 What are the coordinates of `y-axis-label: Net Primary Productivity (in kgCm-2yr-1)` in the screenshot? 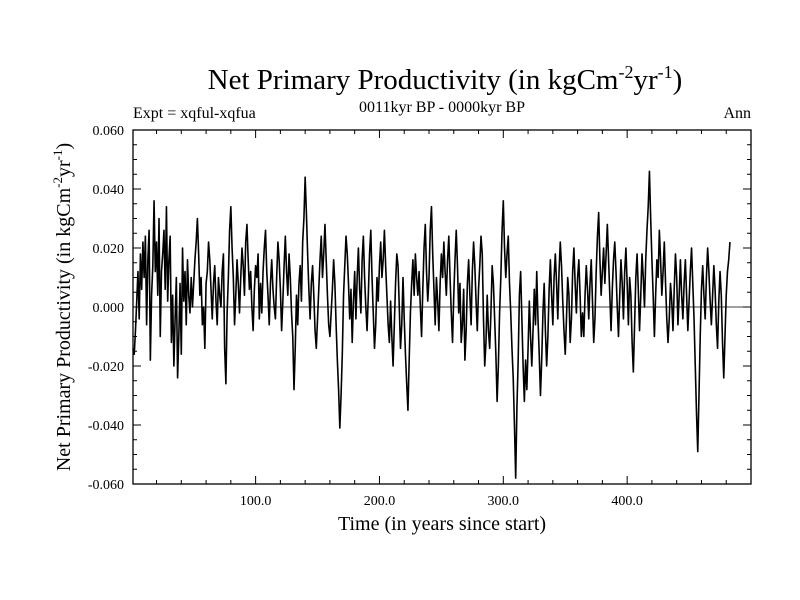 It's located at (62, 307).